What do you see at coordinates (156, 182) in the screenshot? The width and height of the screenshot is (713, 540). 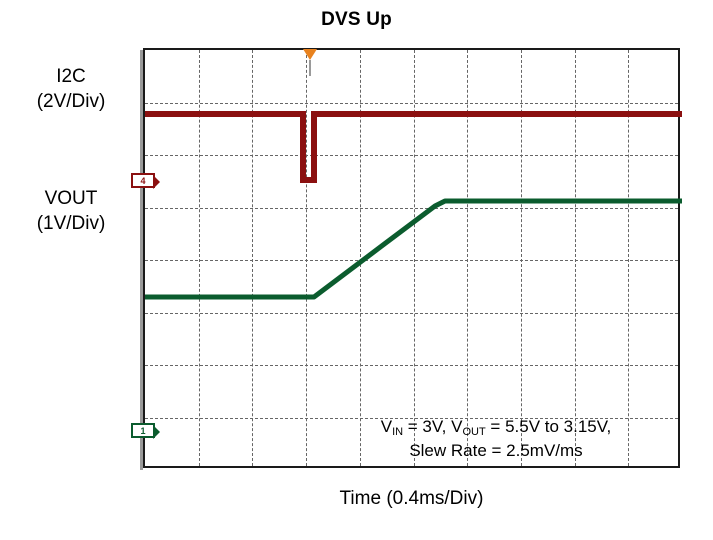 I see `channel-marker-i2c-tip` at bounding box center [156, 182].